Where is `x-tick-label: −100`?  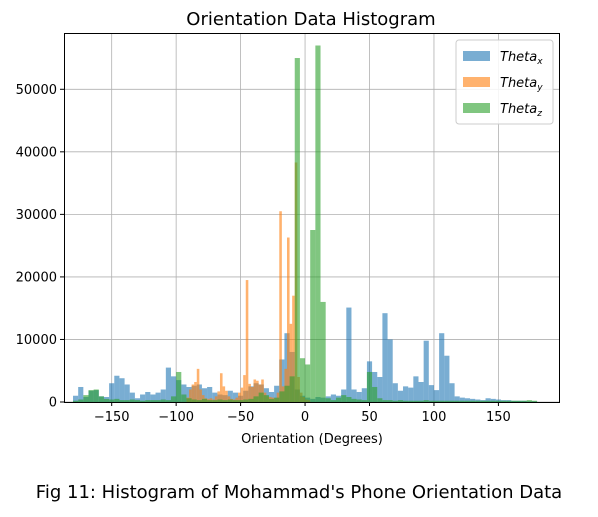 x-tick-label: −100 is located at coordinates (176, 417).